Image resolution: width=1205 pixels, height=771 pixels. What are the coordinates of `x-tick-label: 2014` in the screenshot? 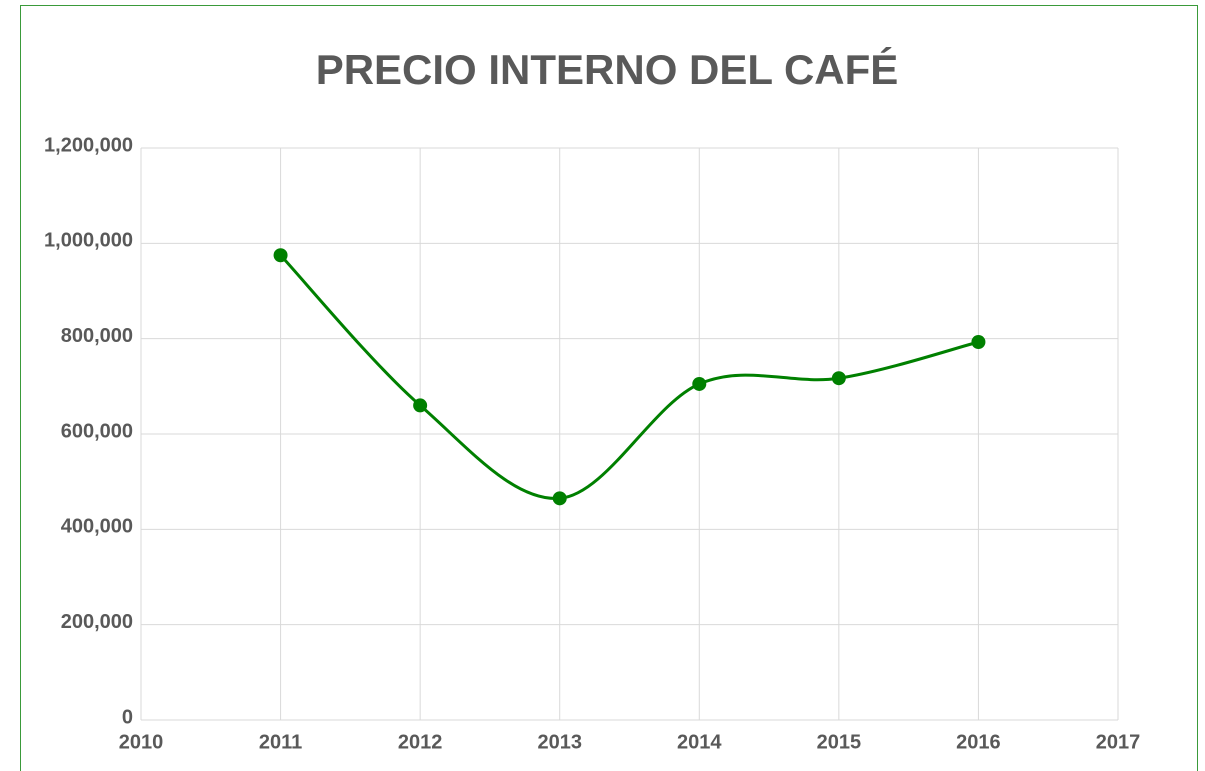 It's located at (699, 742).